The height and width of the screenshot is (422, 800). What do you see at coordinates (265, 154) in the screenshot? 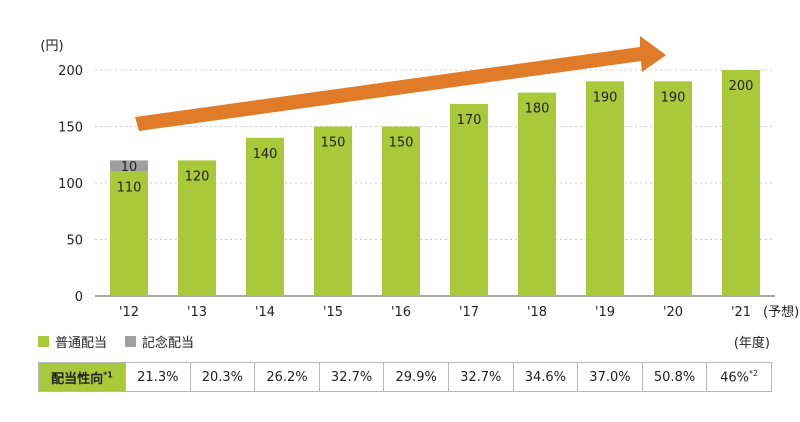
I see `data-label: 140` at bounding box center [265, 154].